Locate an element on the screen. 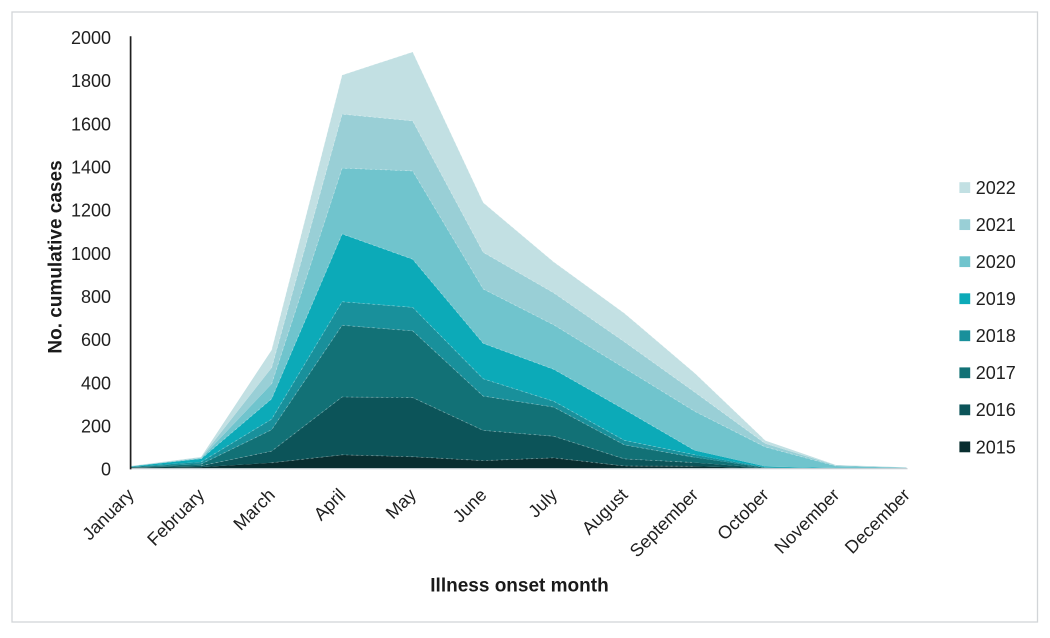 The width and height of the screenshot is (1050, 638). svg-text: 1600 is located at coordinates (91, 124).